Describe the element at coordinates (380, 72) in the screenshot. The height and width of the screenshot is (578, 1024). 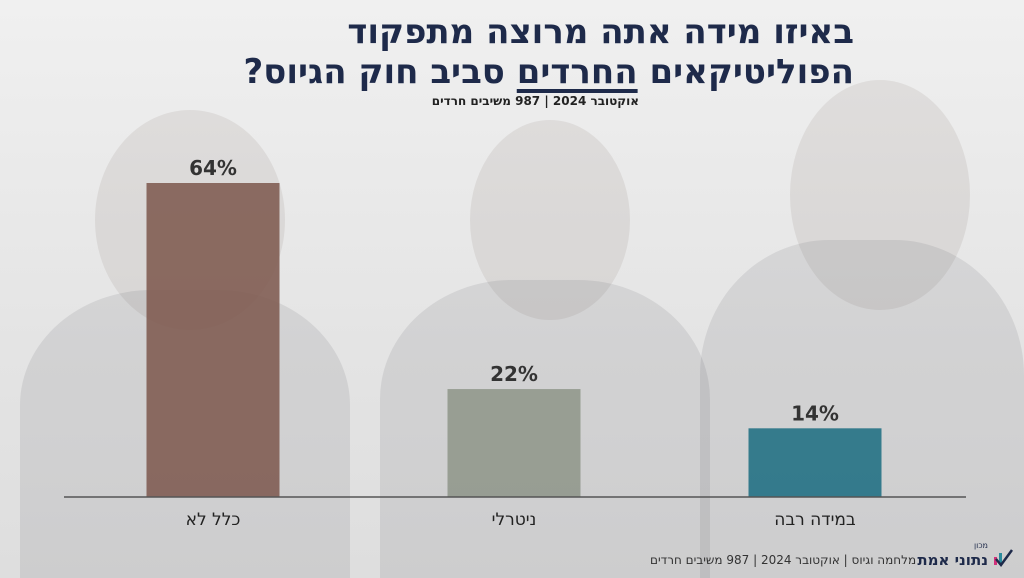
I see `title-part-c: סביב חוק הגיוס?` at that location.